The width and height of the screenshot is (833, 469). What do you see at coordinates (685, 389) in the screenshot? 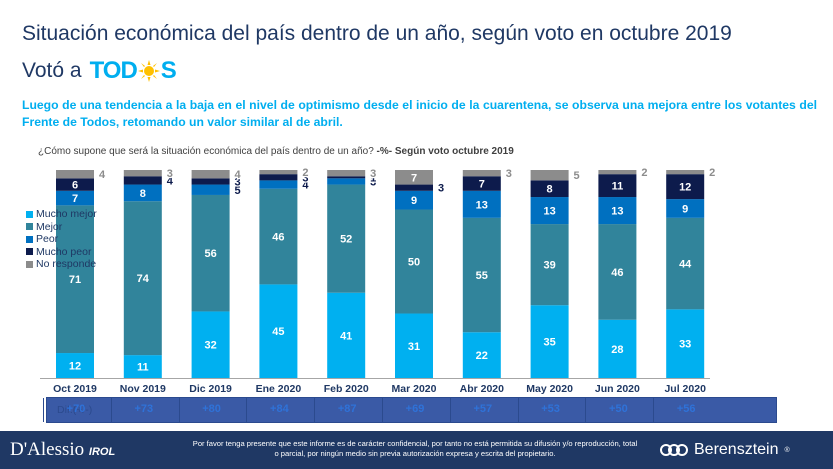
I see `x-tick-label: Jul 2020` at bounding box center [685, 389].